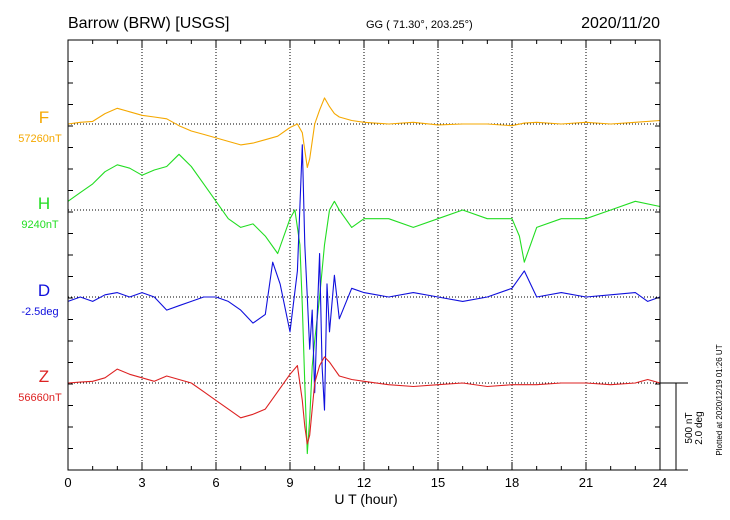 This screenshot has height=520, width=730. I want to click on x-tick-label-18: 18, so click(512, 482).